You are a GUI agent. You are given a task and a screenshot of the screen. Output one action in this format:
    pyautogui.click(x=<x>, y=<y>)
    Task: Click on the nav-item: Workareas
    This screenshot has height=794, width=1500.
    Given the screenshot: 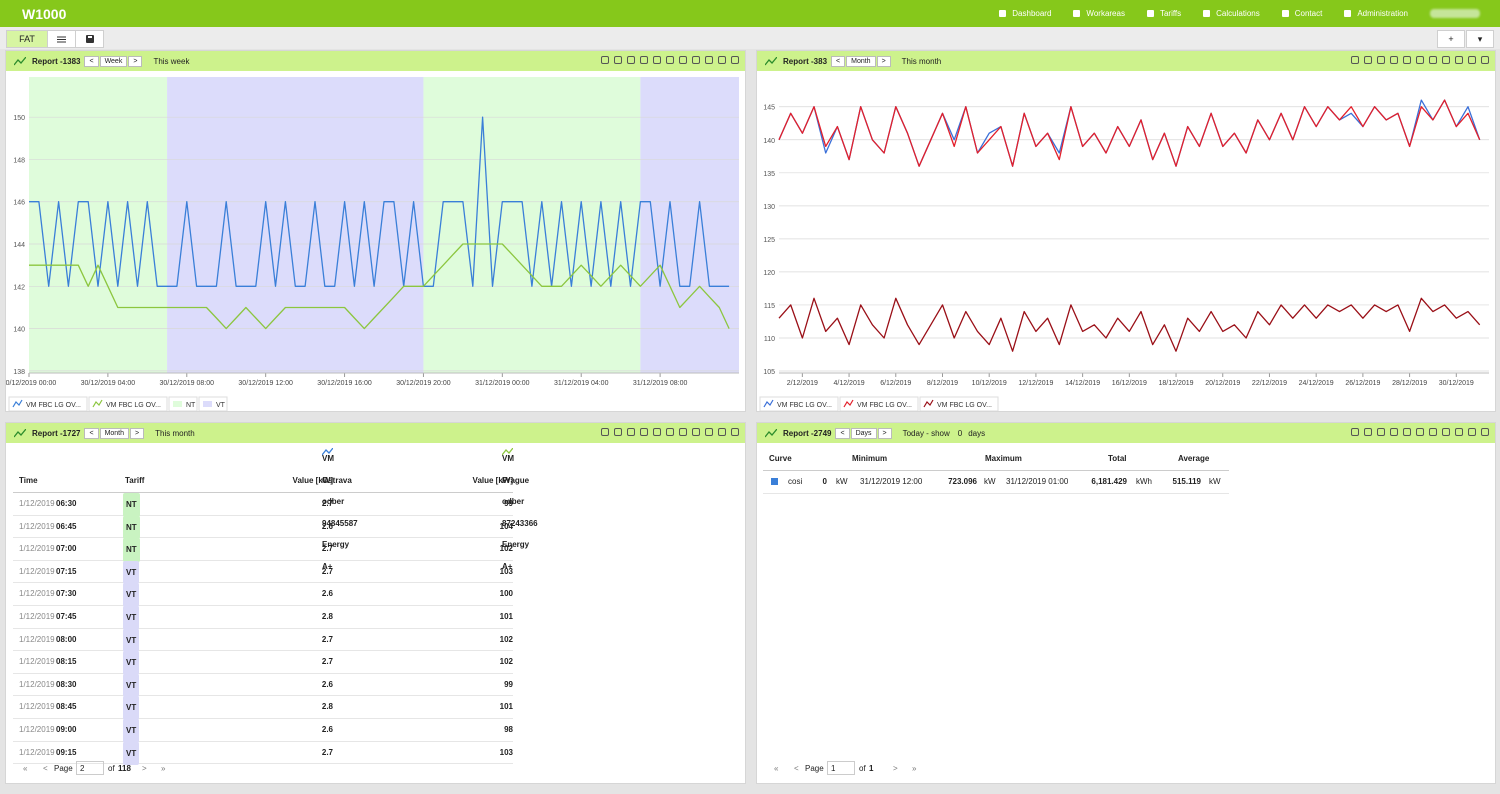 What is the action you would take?
    pyautogui.click(x=1099, y=13)
    